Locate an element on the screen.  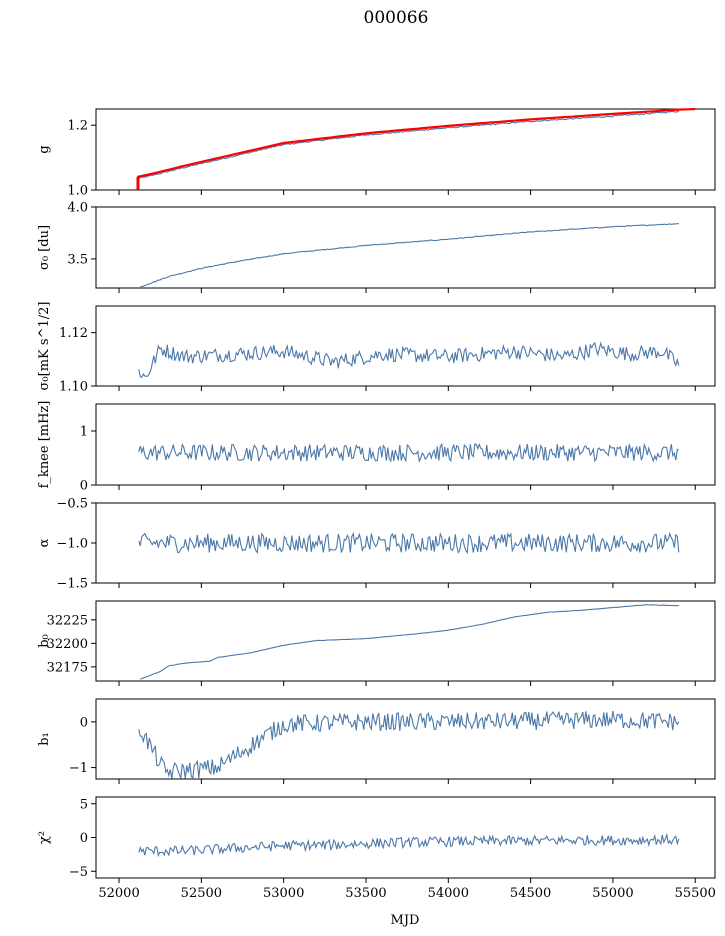
y-tick-label: 32175 is located at coordinates (67, 667).